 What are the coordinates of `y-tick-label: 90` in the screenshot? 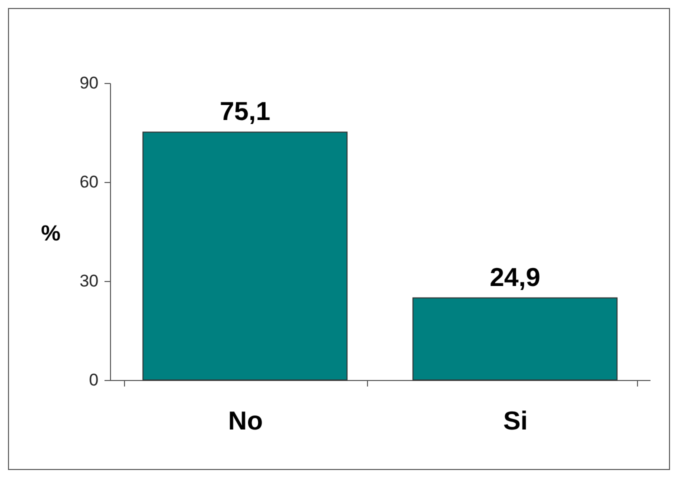 It's located at (89, 83).